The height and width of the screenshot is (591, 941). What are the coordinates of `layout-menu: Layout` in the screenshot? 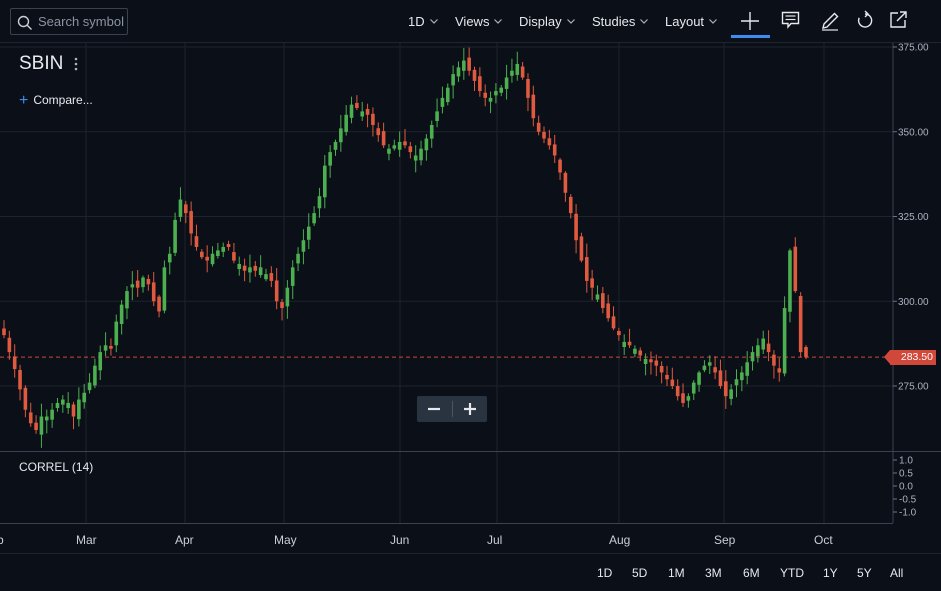 It's located at (691, 21).